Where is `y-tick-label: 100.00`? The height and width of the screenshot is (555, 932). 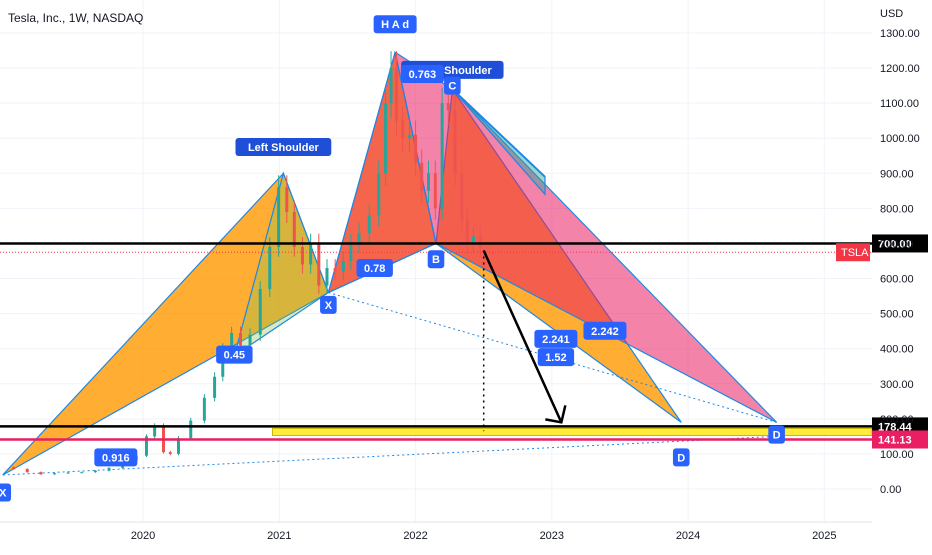 y-tick-label: 100.00 is located at coordinates (897, 455).